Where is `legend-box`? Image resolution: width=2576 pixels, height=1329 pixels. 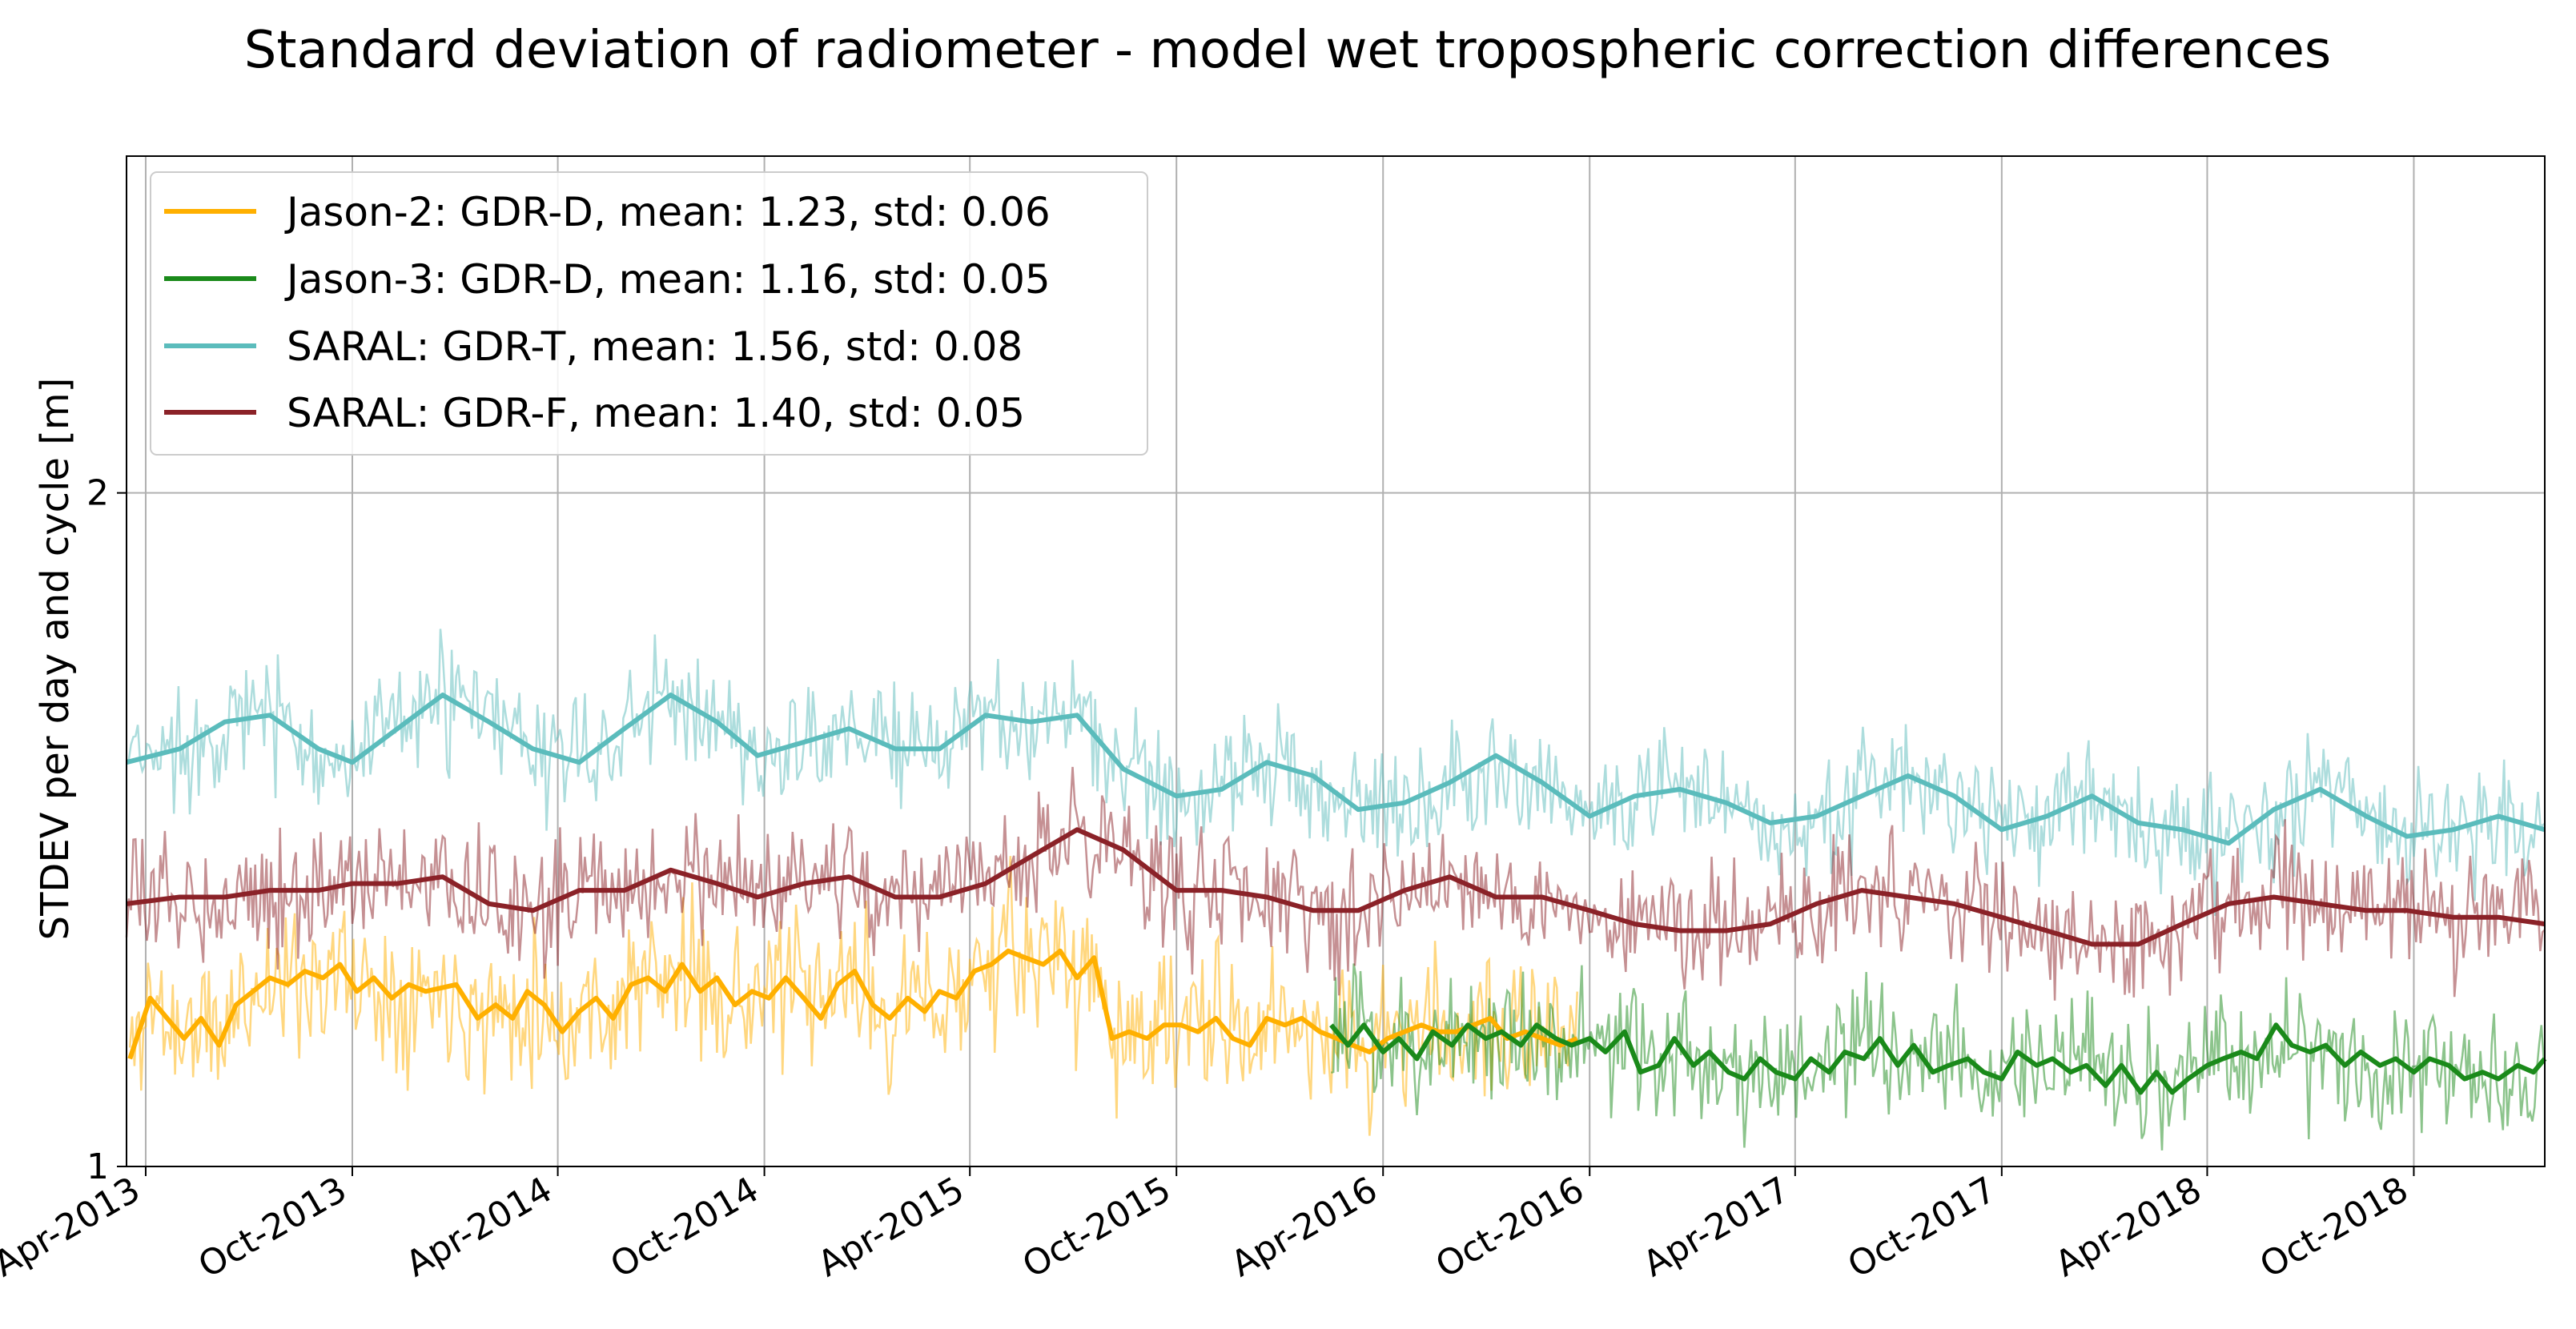
legend-box is located at coordinates (649, 313).